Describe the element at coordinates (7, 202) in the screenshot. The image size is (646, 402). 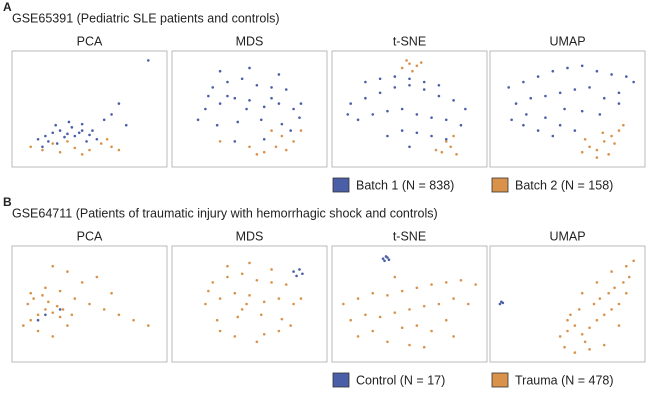
I see `panel-label: B` at that location.